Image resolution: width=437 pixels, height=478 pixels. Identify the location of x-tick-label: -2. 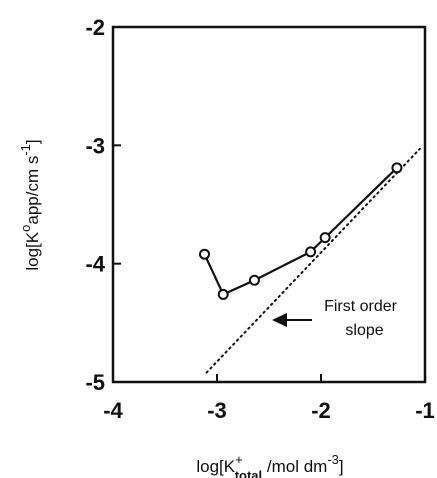
(321, 410).